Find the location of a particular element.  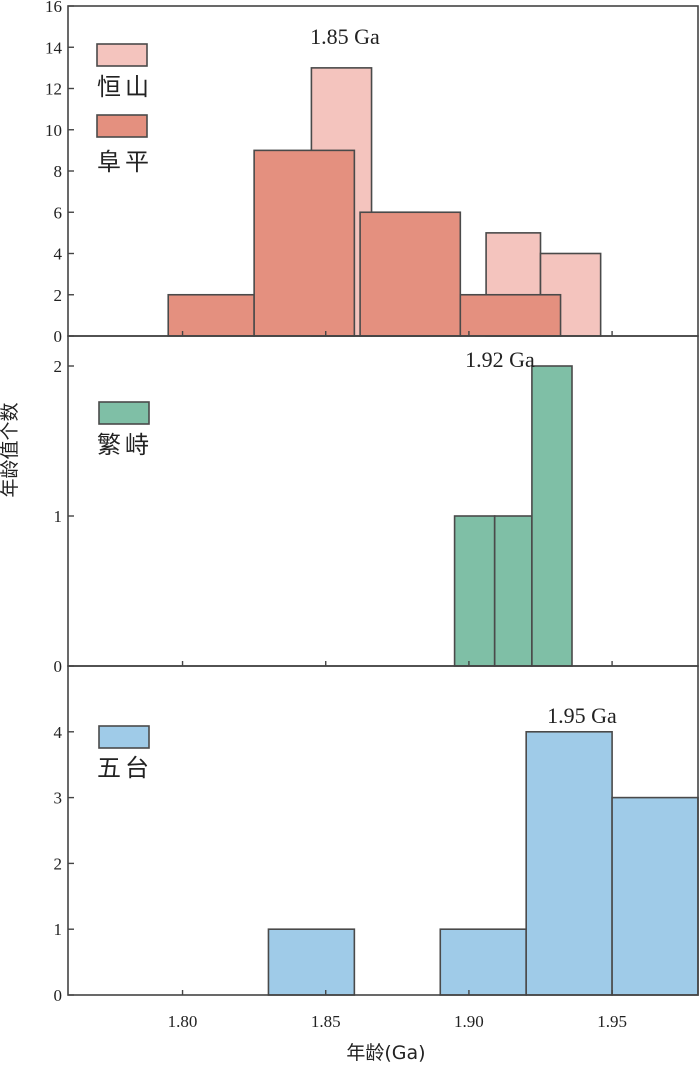

y-tick-label-bottom-1: 1 is located at coordinates (58, 929).